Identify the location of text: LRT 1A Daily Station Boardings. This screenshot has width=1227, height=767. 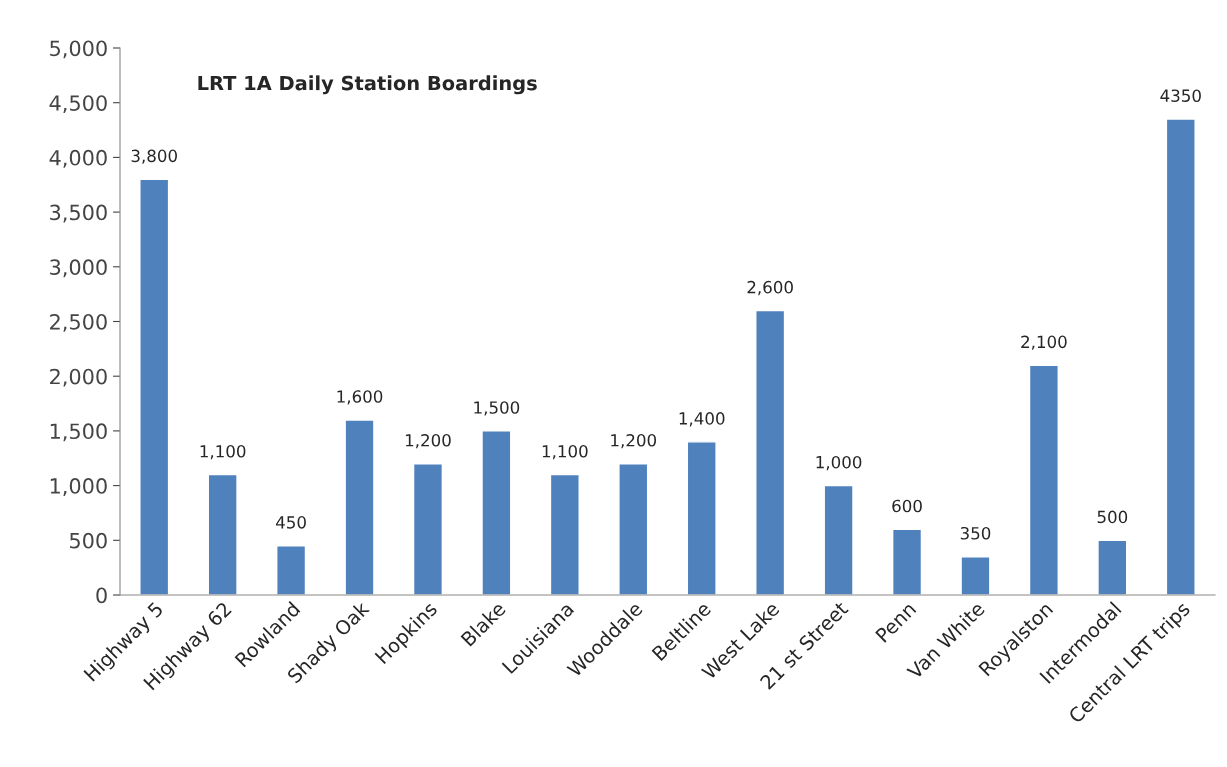
(367, 85).